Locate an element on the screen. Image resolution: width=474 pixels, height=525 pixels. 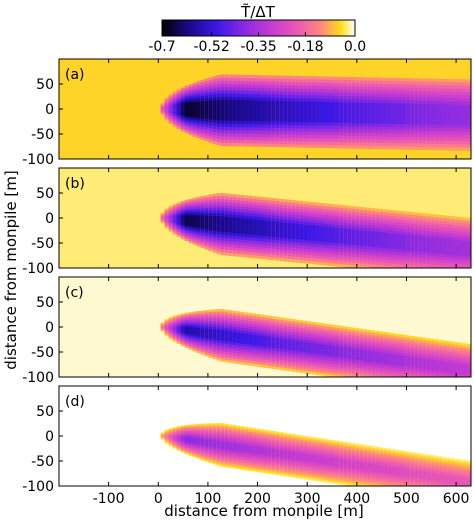
x-axis-label: distance from monpile [m] is located at coordinates (263, 511).